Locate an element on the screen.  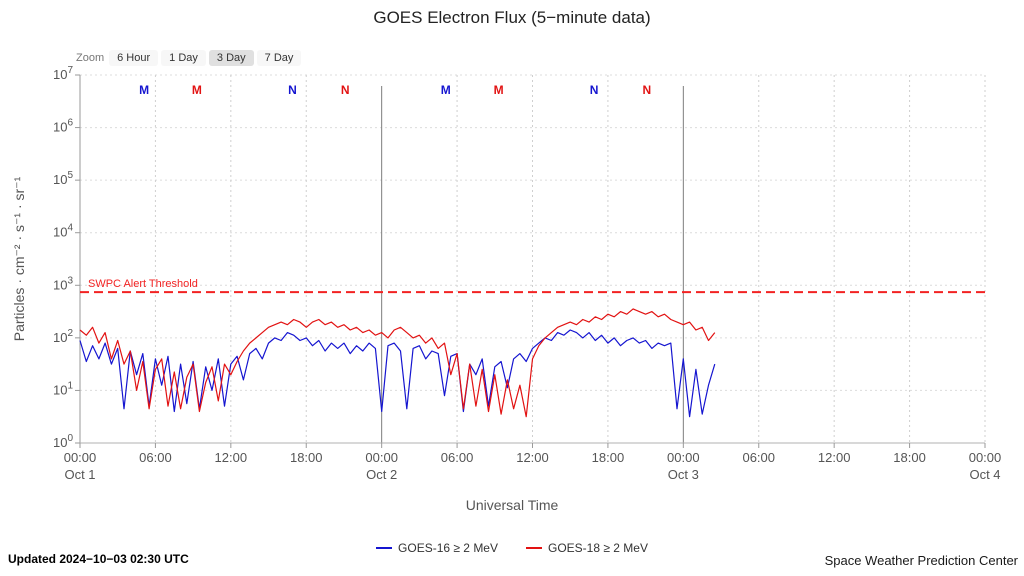
zoom-controls: Zoom 6 Hour 1 Day 3 Day 7 Day is located at coordinates (189, 58).